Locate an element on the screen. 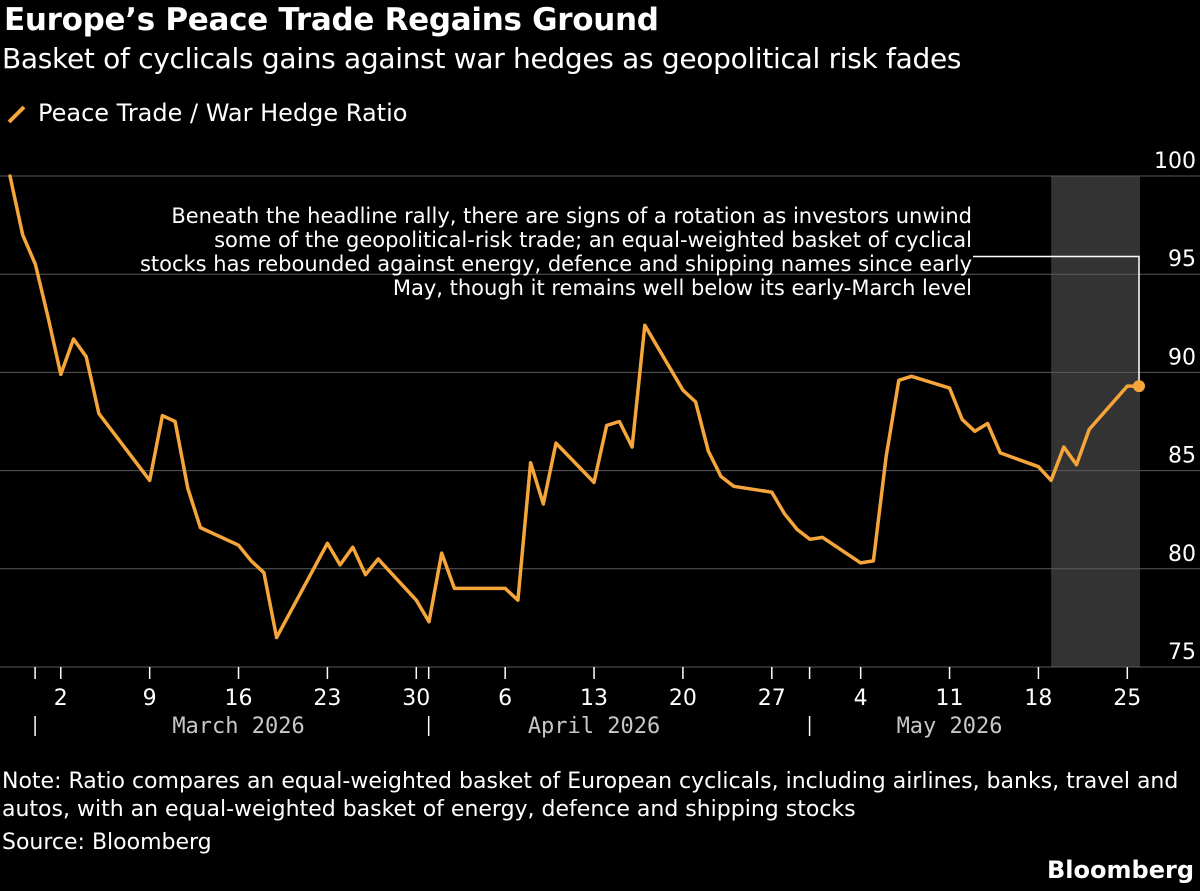 The height and width of the screenshot is (891, 1200). x-tick-label: 4 is located at coordinates (861, 698).